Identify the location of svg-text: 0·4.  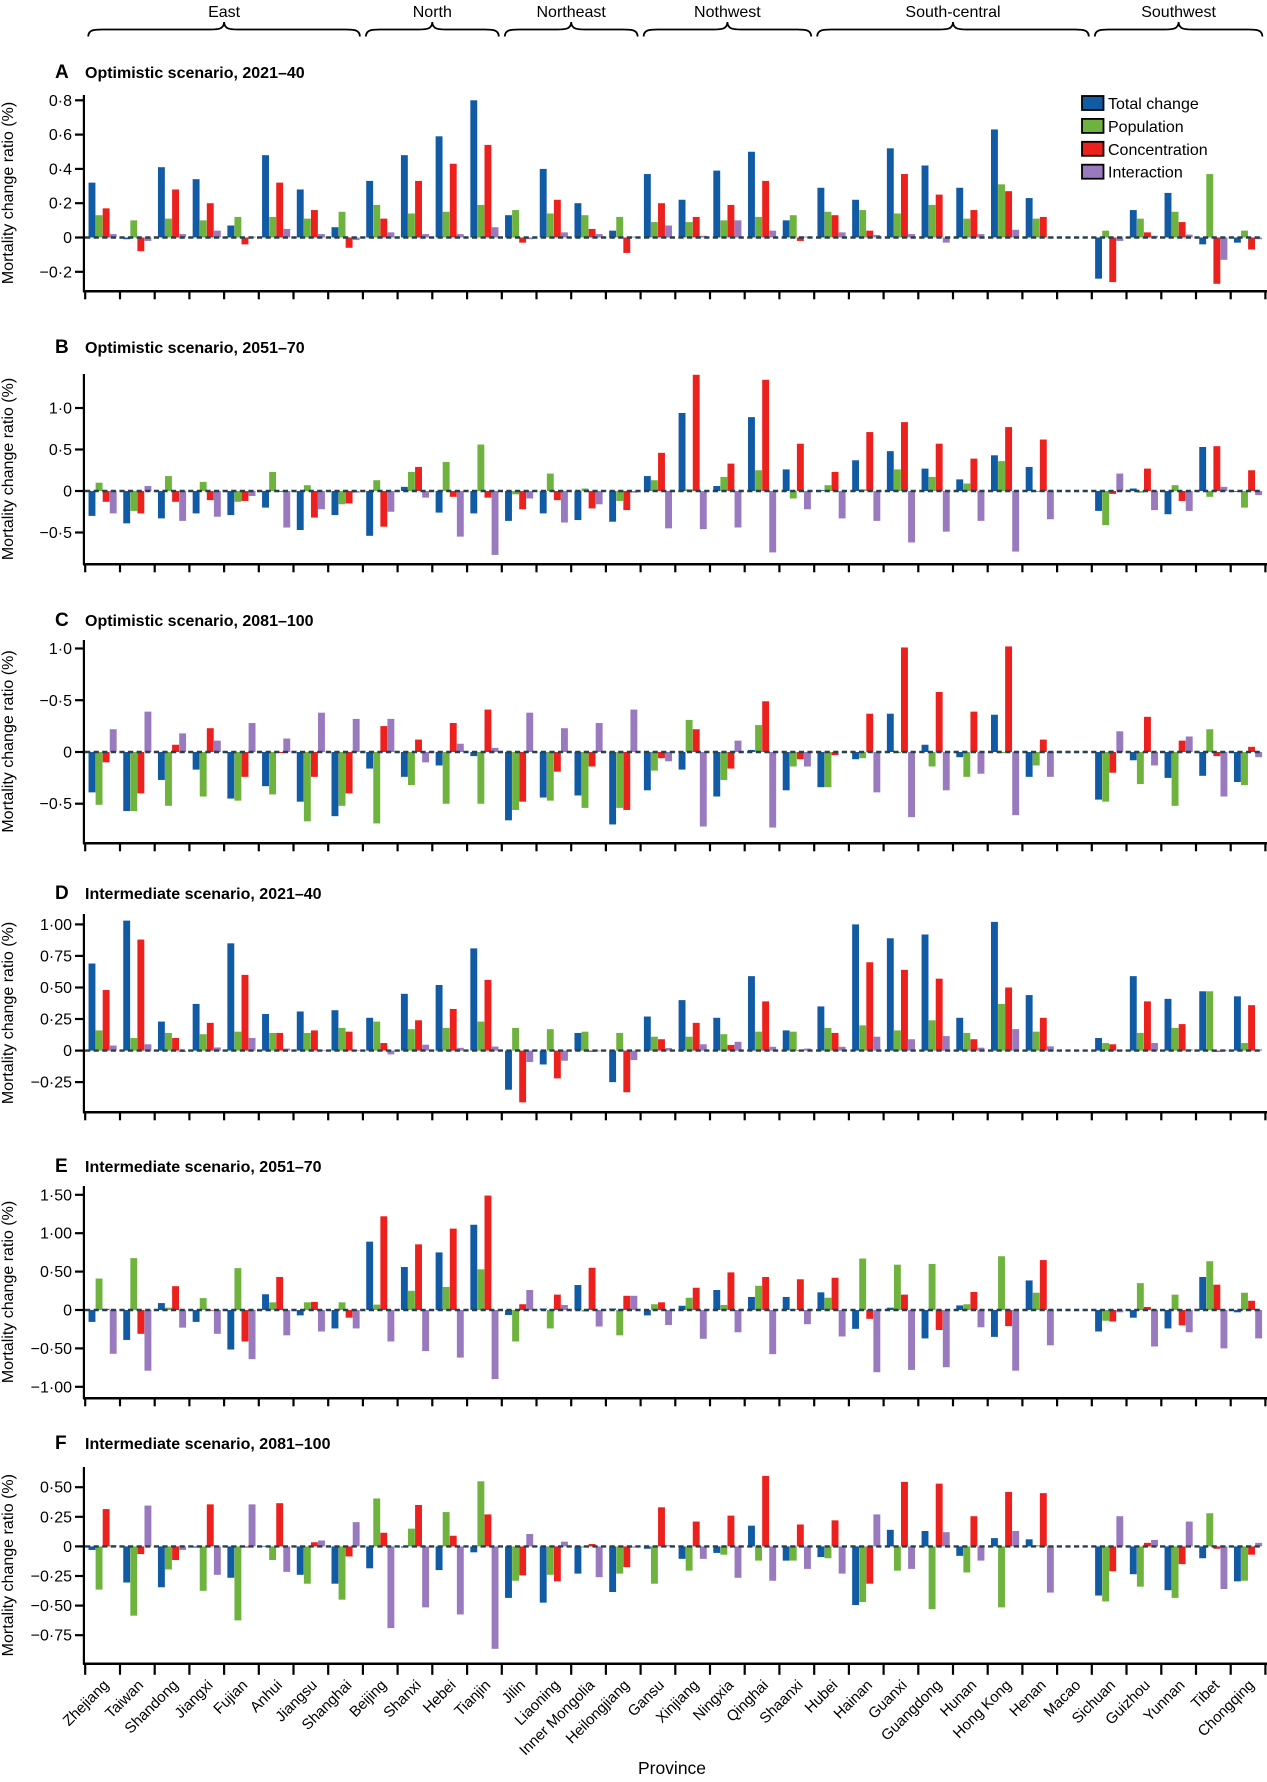
(60, 169).